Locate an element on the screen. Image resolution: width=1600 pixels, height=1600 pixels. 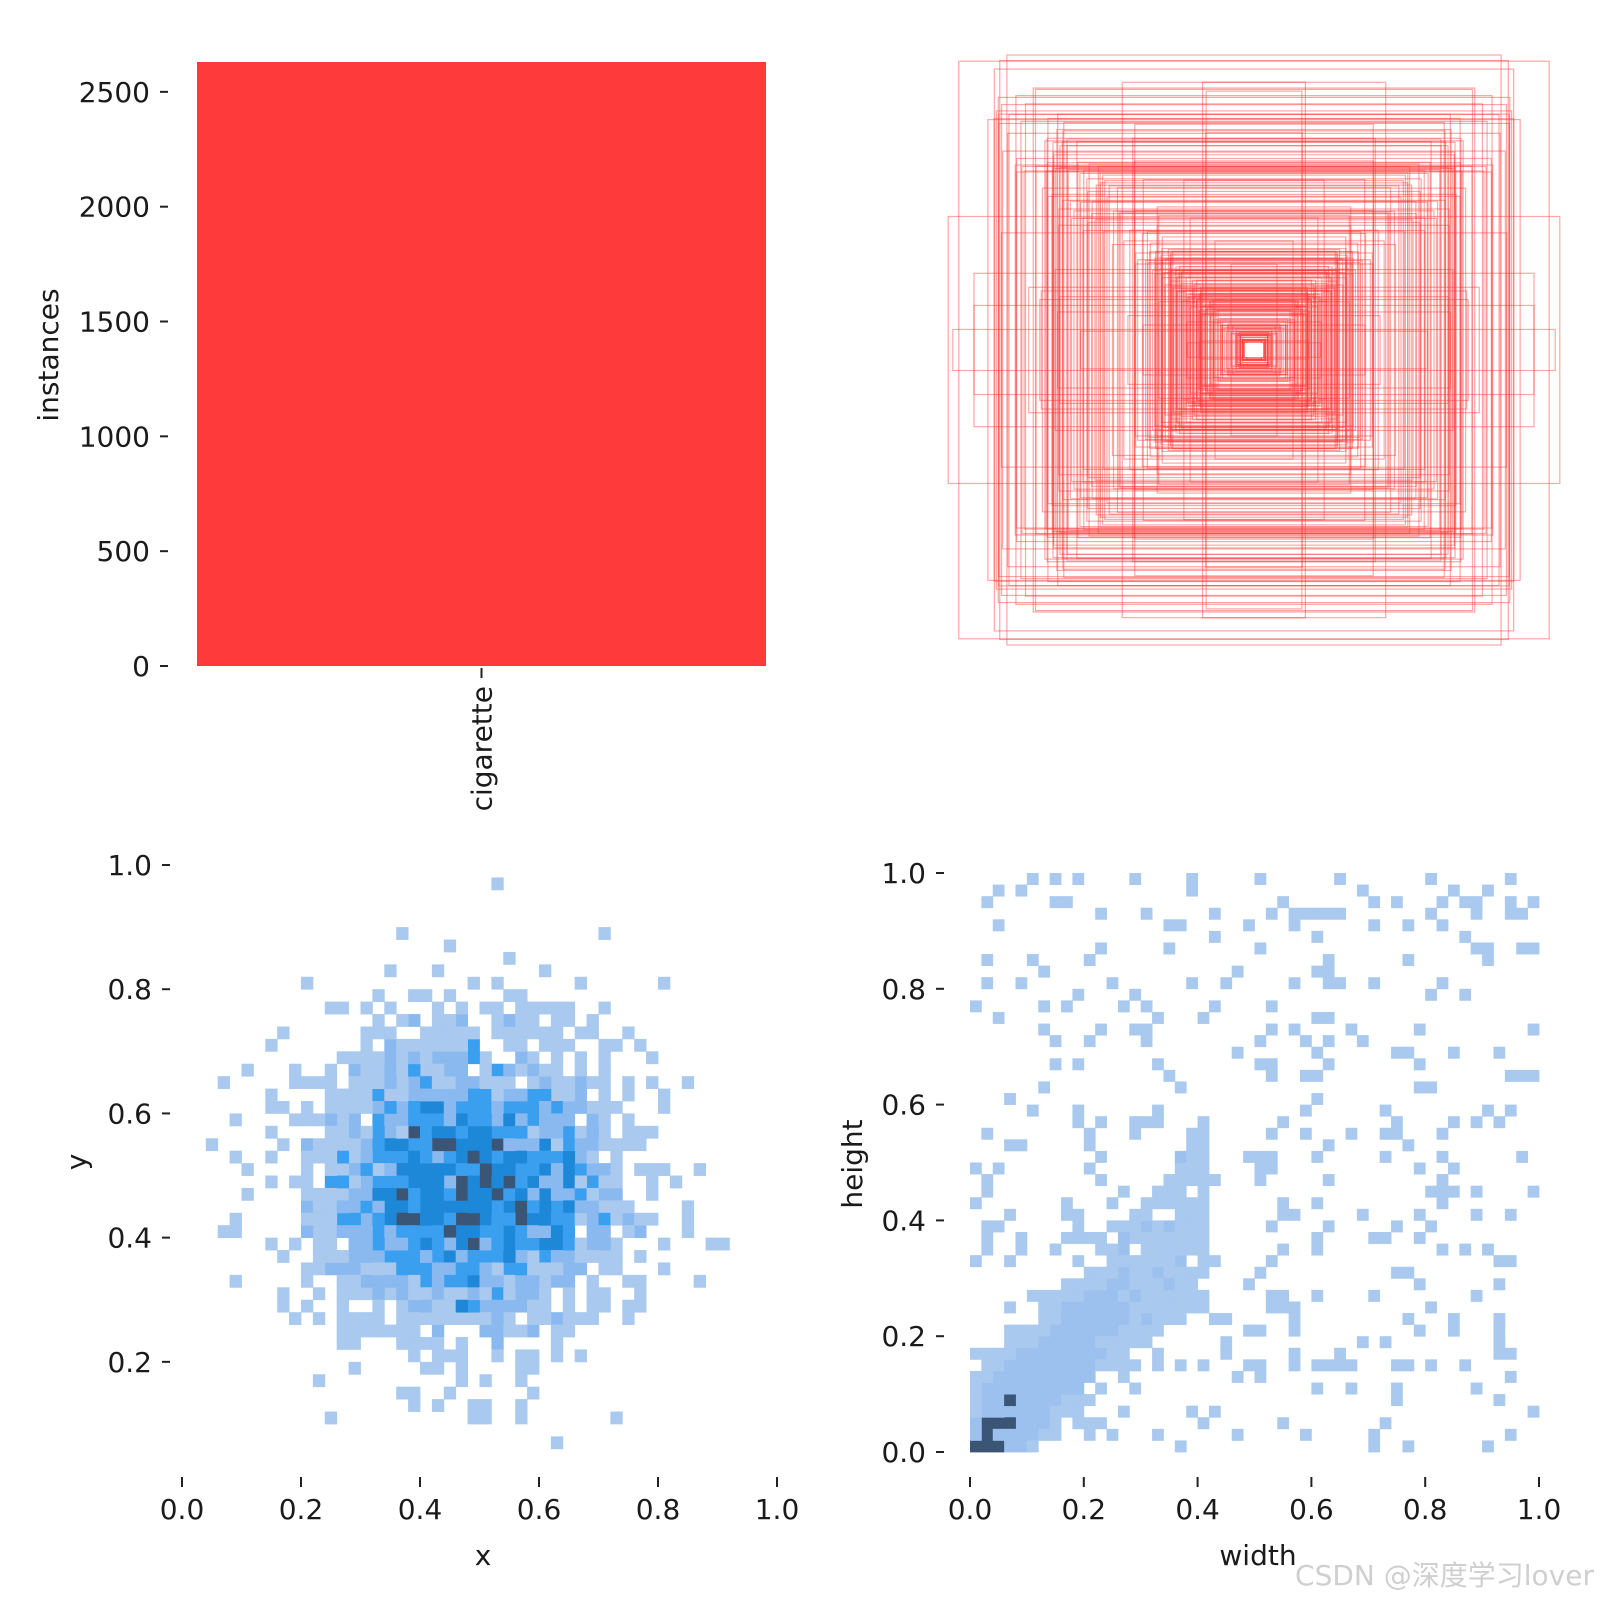
xy-x-tick-label: 0.2 is located at coordinates (301, 1509).